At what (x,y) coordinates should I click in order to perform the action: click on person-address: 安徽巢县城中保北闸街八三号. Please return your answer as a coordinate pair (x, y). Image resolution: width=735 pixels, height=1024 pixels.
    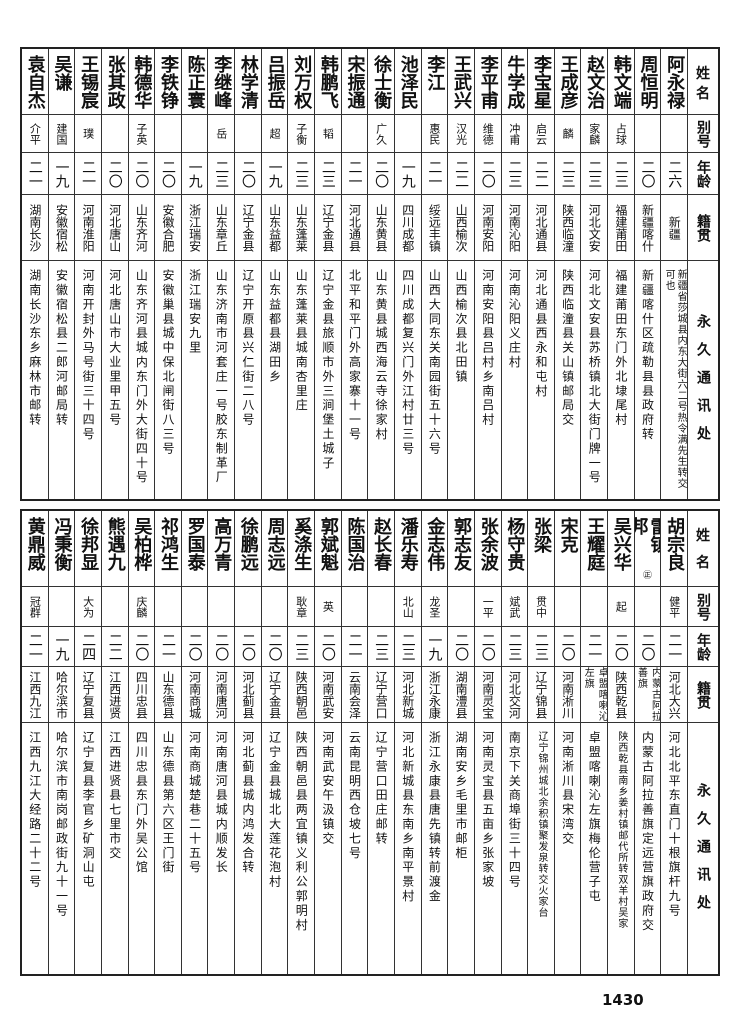
    Looking at the image, I should click on (168, 380).